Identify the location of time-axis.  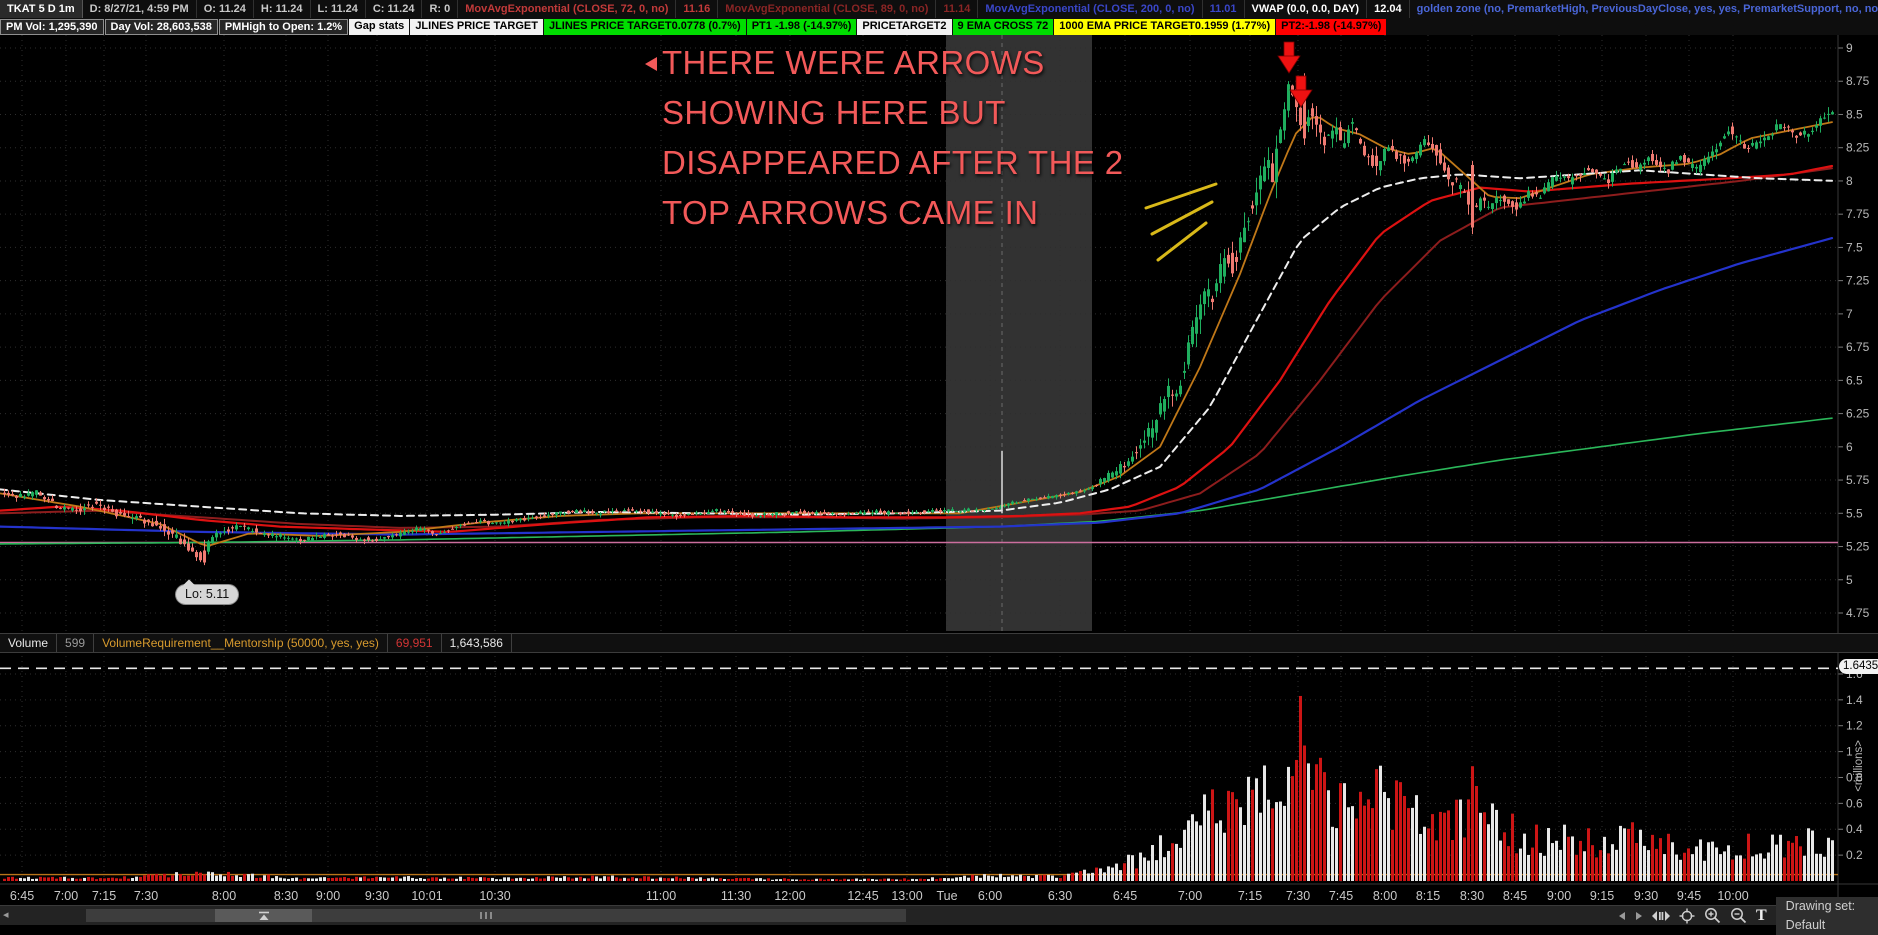
(919, 894).